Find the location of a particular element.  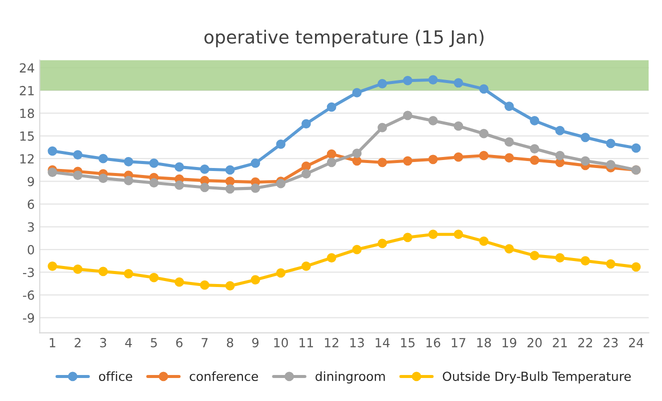

x-tick-label: 16 is located at coordinates (433, 343).